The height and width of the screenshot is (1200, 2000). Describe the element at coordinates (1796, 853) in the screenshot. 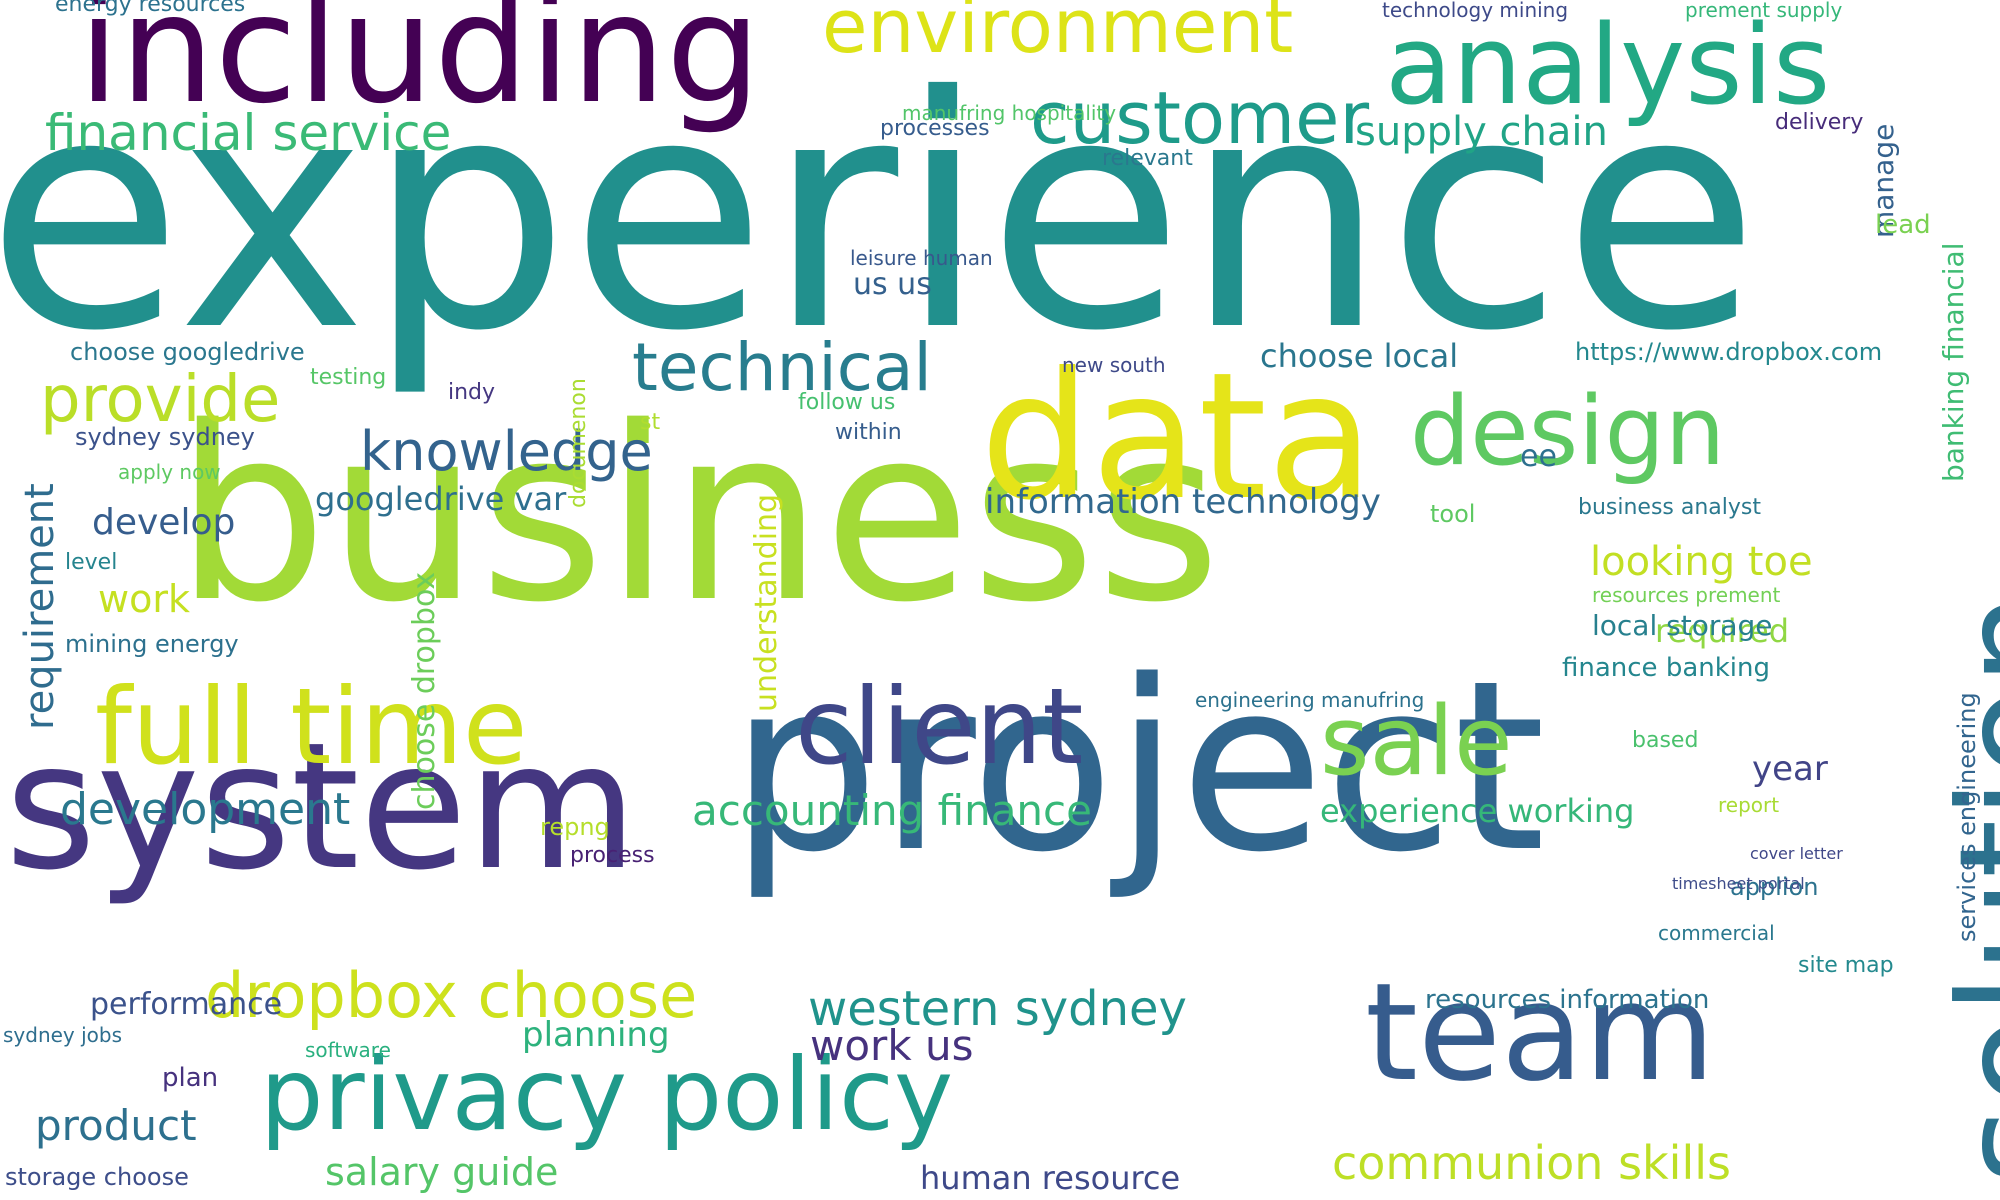

I see `cloud-word: cover letter` at that location.